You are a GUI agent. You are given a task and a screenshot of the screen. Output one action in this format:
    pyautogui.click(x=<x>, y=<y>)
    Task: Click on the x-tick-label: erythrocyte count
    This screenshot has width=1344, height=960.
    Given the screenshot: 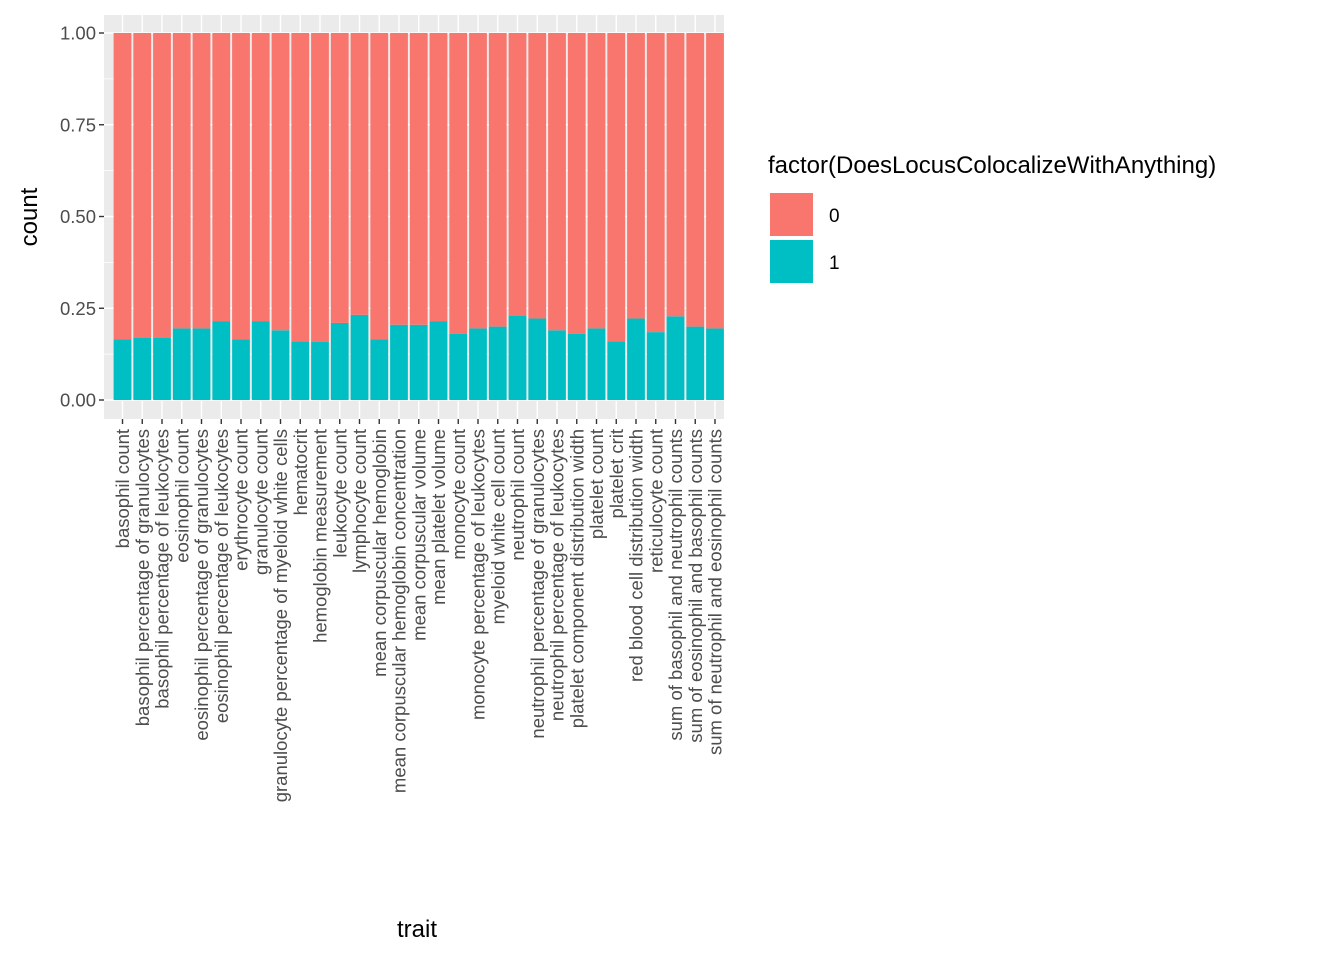 What is the action you would take?
    pyautogui.click(x=241, y=500)
    